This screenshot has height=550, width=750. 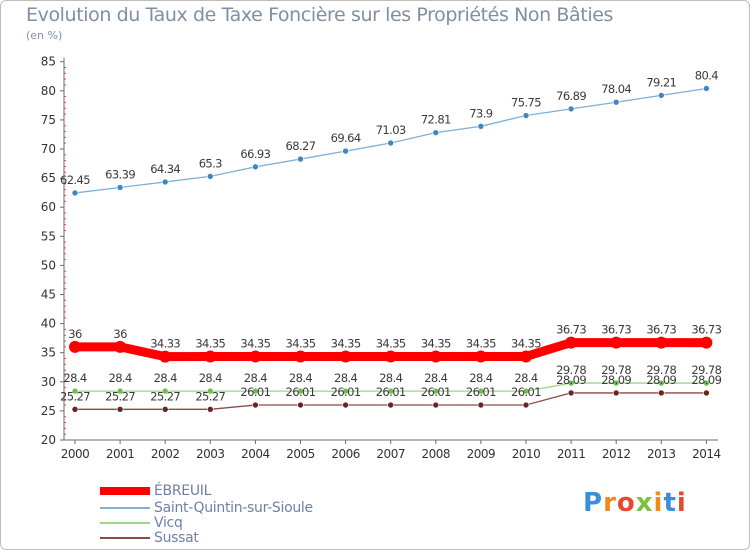 What do you see at coordinates (125, 508) in the screenshot?
I see `legend-swatch-saint-quintin` at bounding box center [125, 508].